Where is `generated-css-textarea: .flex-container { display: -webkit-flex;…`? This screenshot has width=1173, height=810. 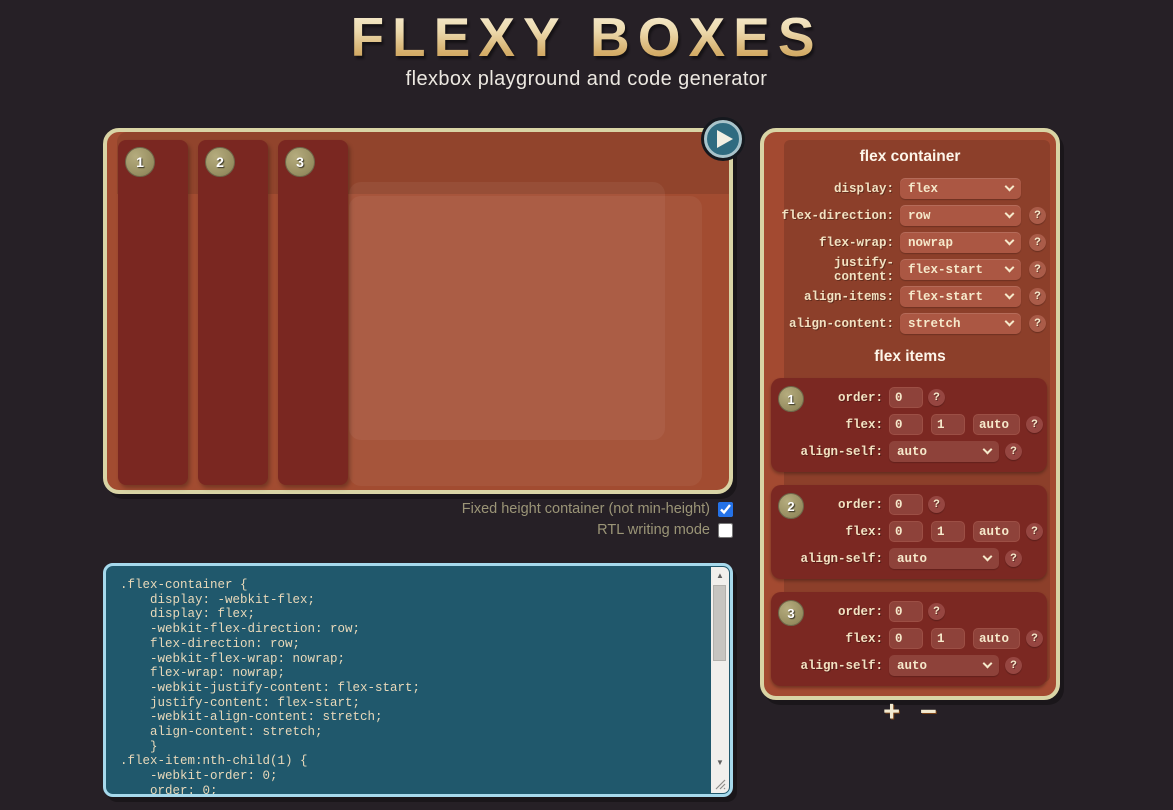
generated-css-textarea: .flex-container { display: -webkit-flex;… is located at coordinates (418, 680).